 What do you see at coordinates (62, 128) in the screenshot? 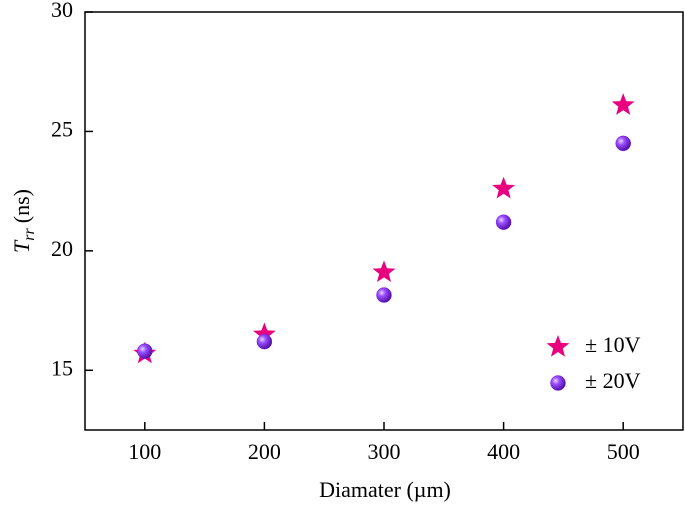
I see `y-tick-label: 25` at bounding box center [62, 128].